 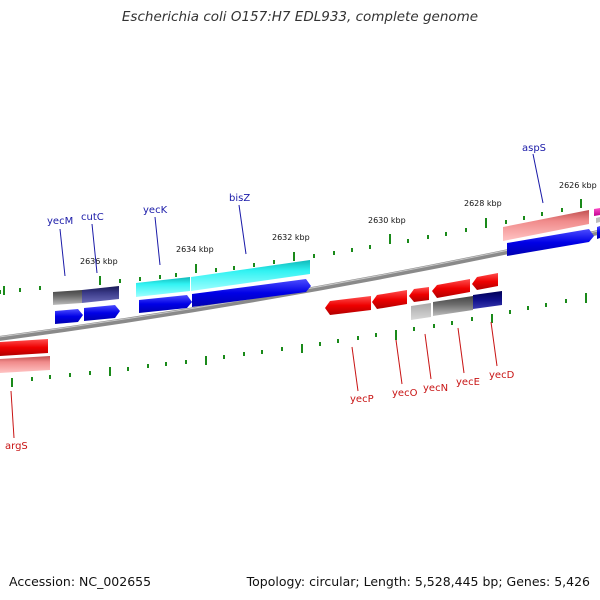 I want to click on reverse-box-gray-dark, so click(x=453, y=306).